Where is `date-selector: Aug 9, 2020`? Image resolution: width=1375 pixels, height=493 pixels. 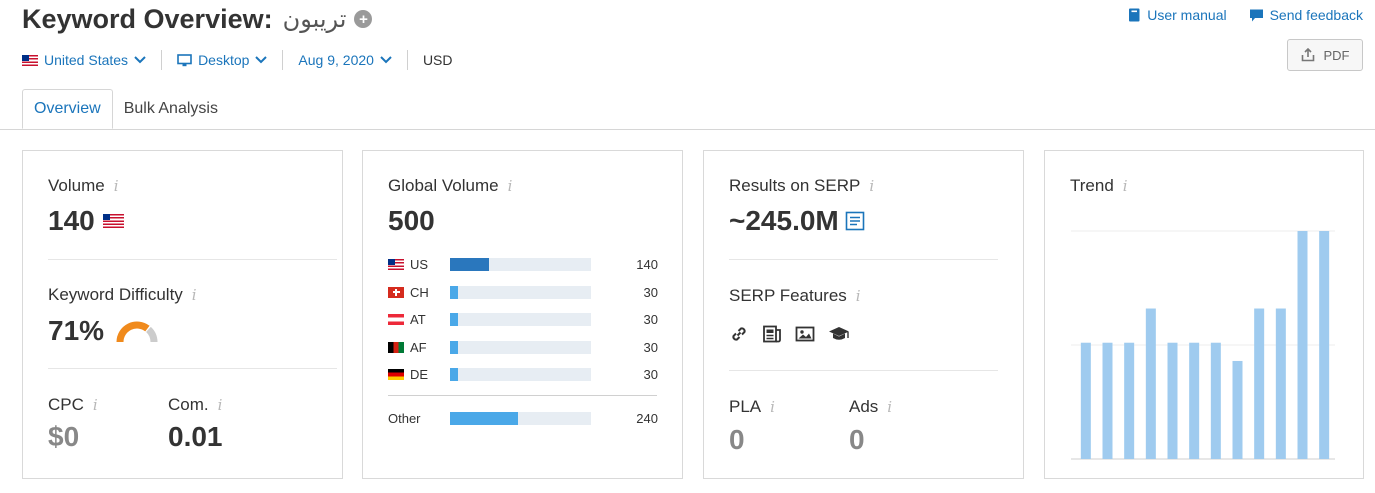
date-selector: Aug 9, 2020 is located at coordinates (345, 60).